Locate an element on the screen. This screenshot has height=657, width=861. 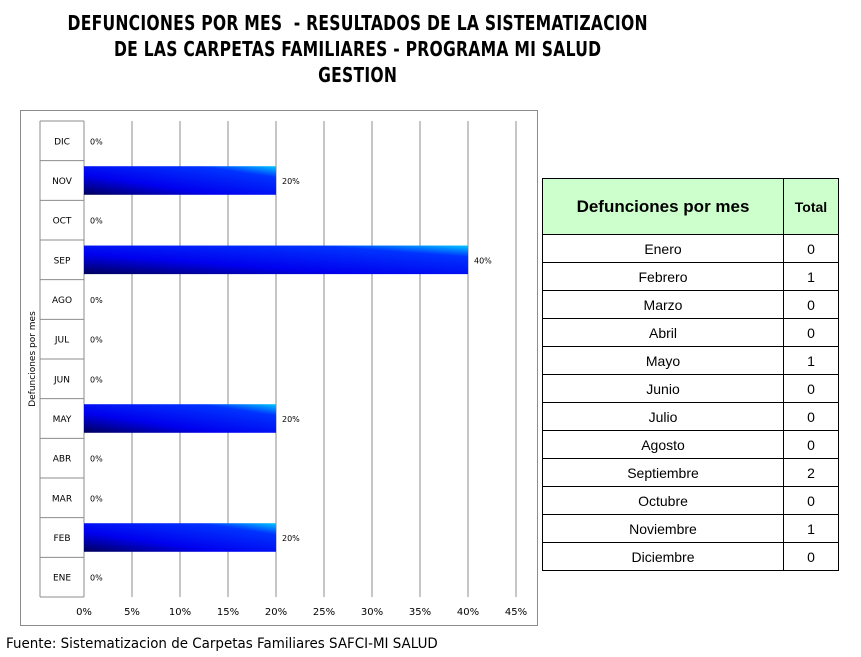
table-row: Enero 0 is located at coordinates (690, 248).